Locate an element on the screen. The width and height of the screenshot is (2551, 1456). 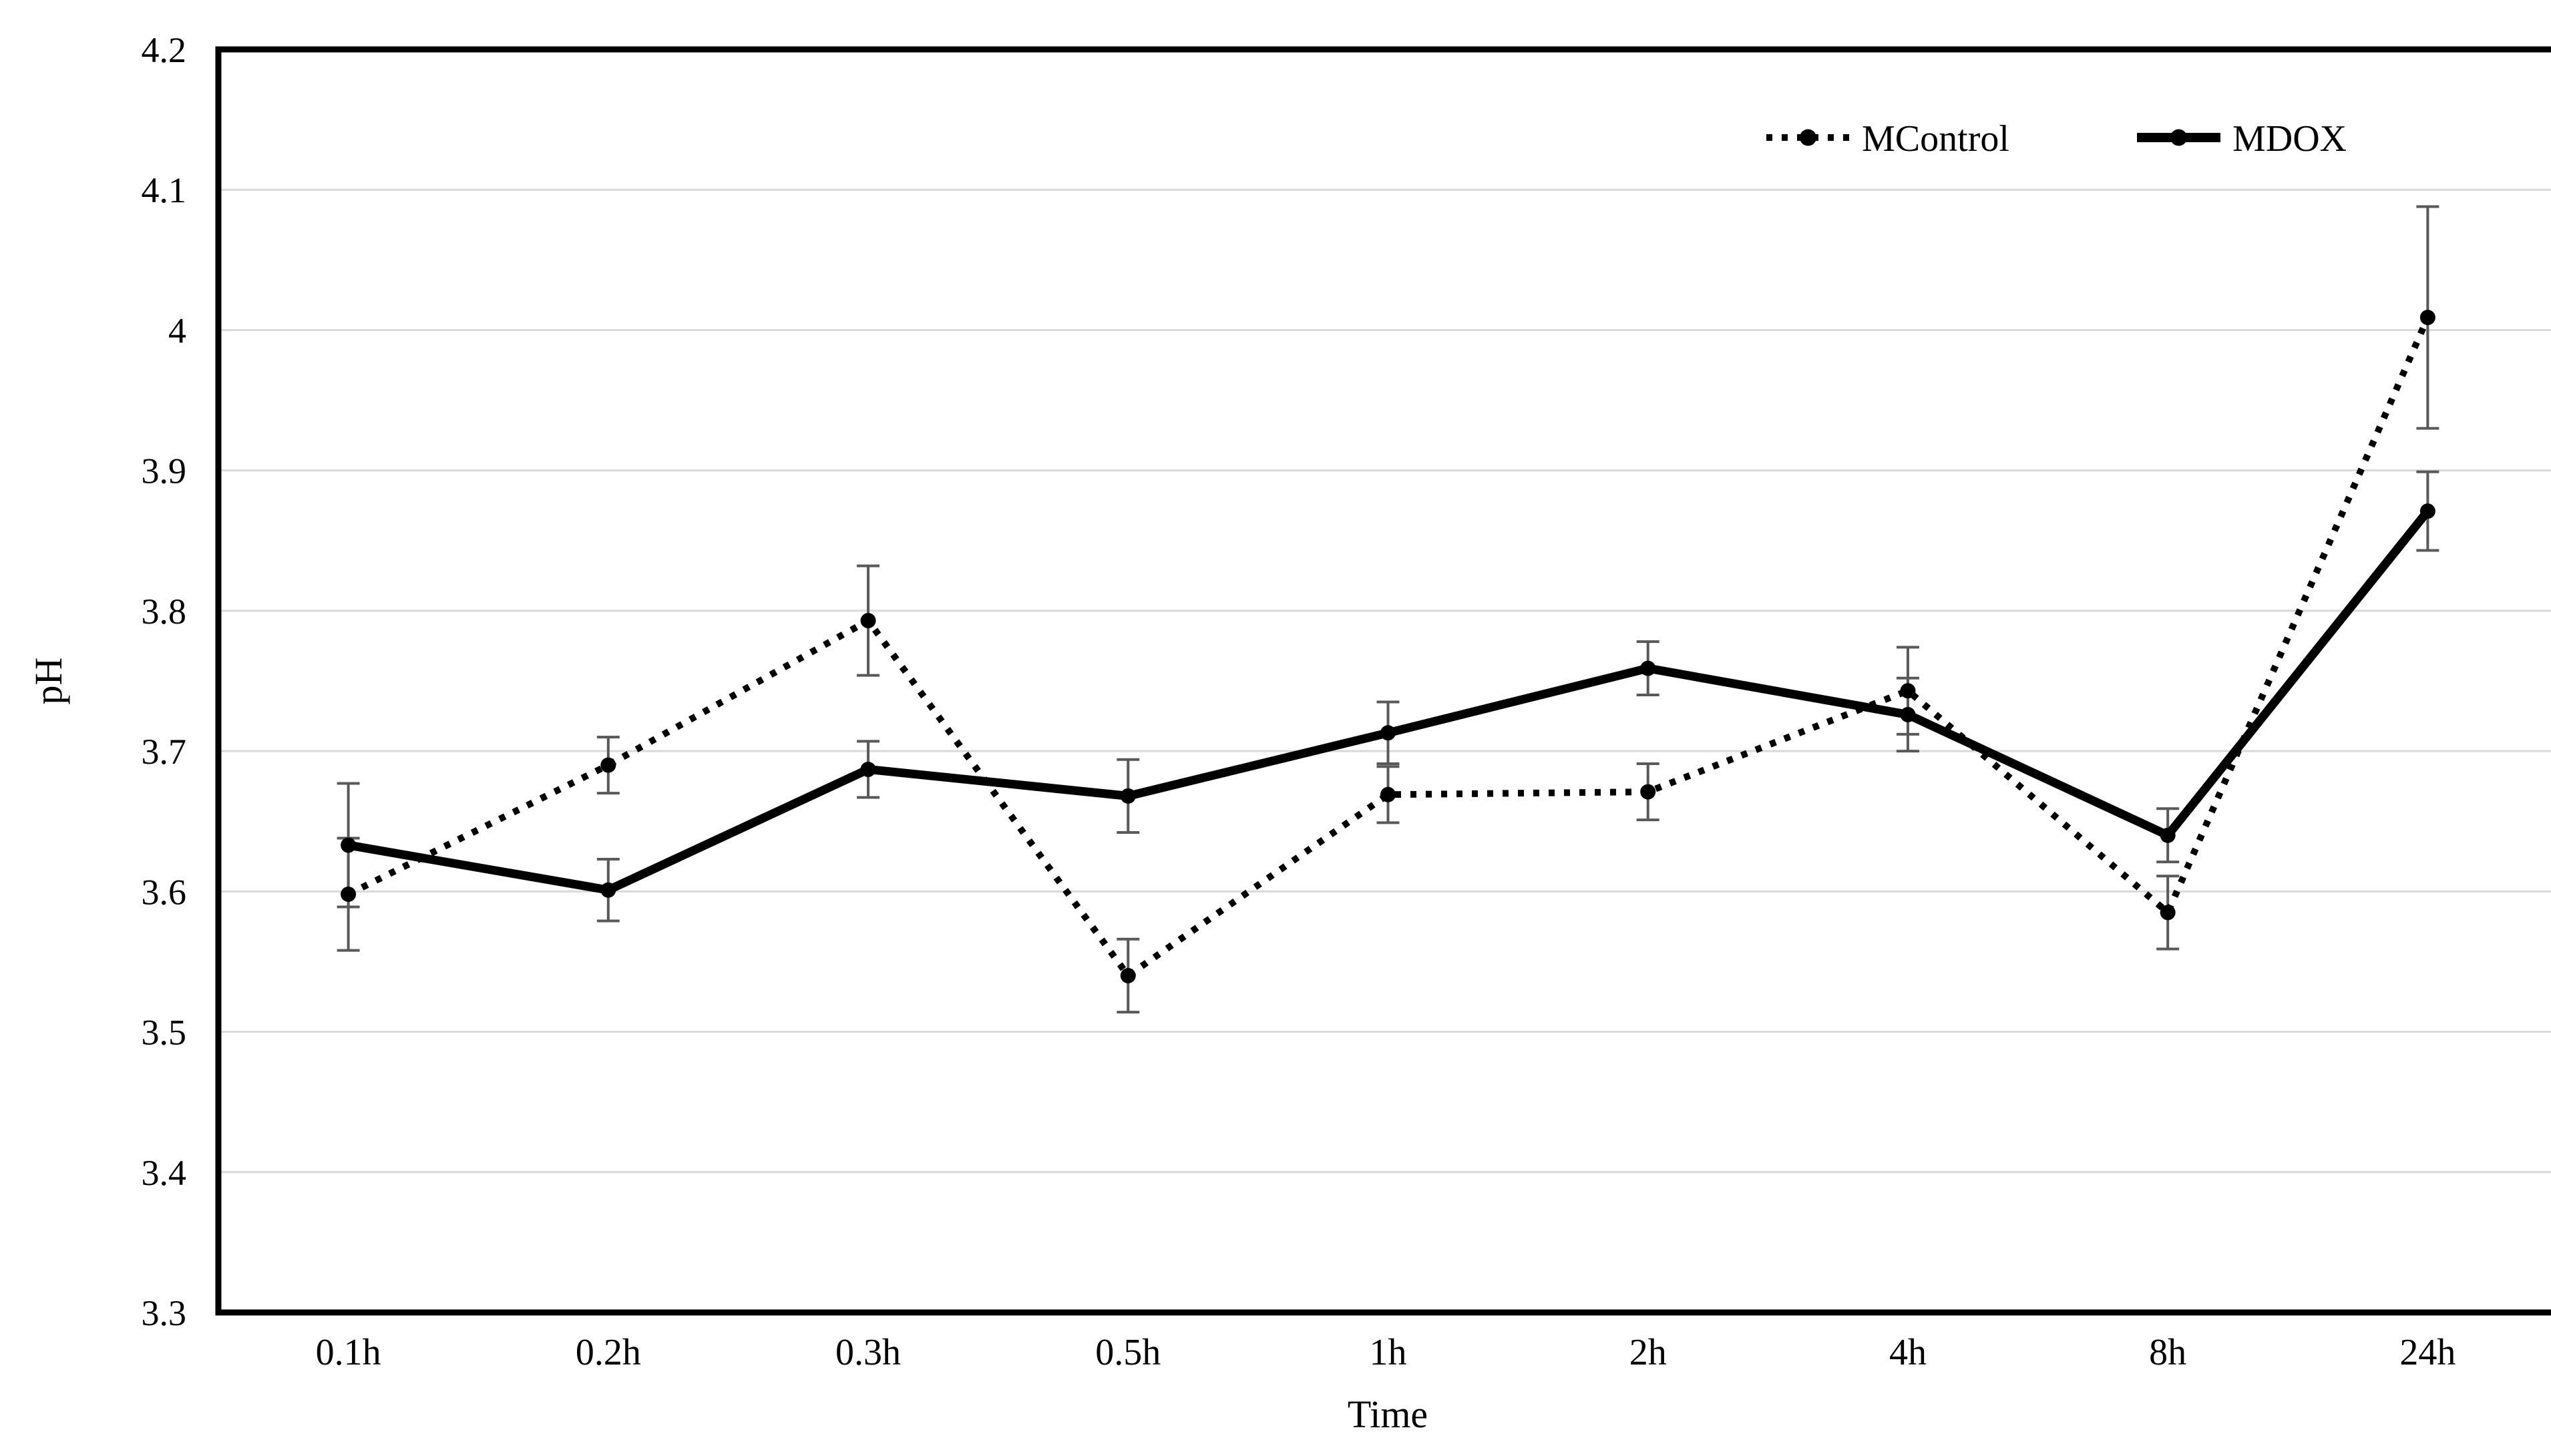
x-tick-label: 8h is located at coordinates (2168, 1352).